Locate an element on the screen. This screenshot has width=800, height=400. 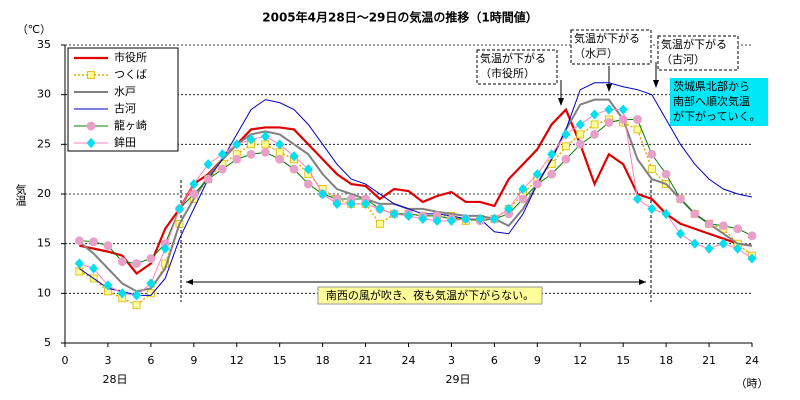
y-axis-label: 気温 is located at coordinates (20, 194).